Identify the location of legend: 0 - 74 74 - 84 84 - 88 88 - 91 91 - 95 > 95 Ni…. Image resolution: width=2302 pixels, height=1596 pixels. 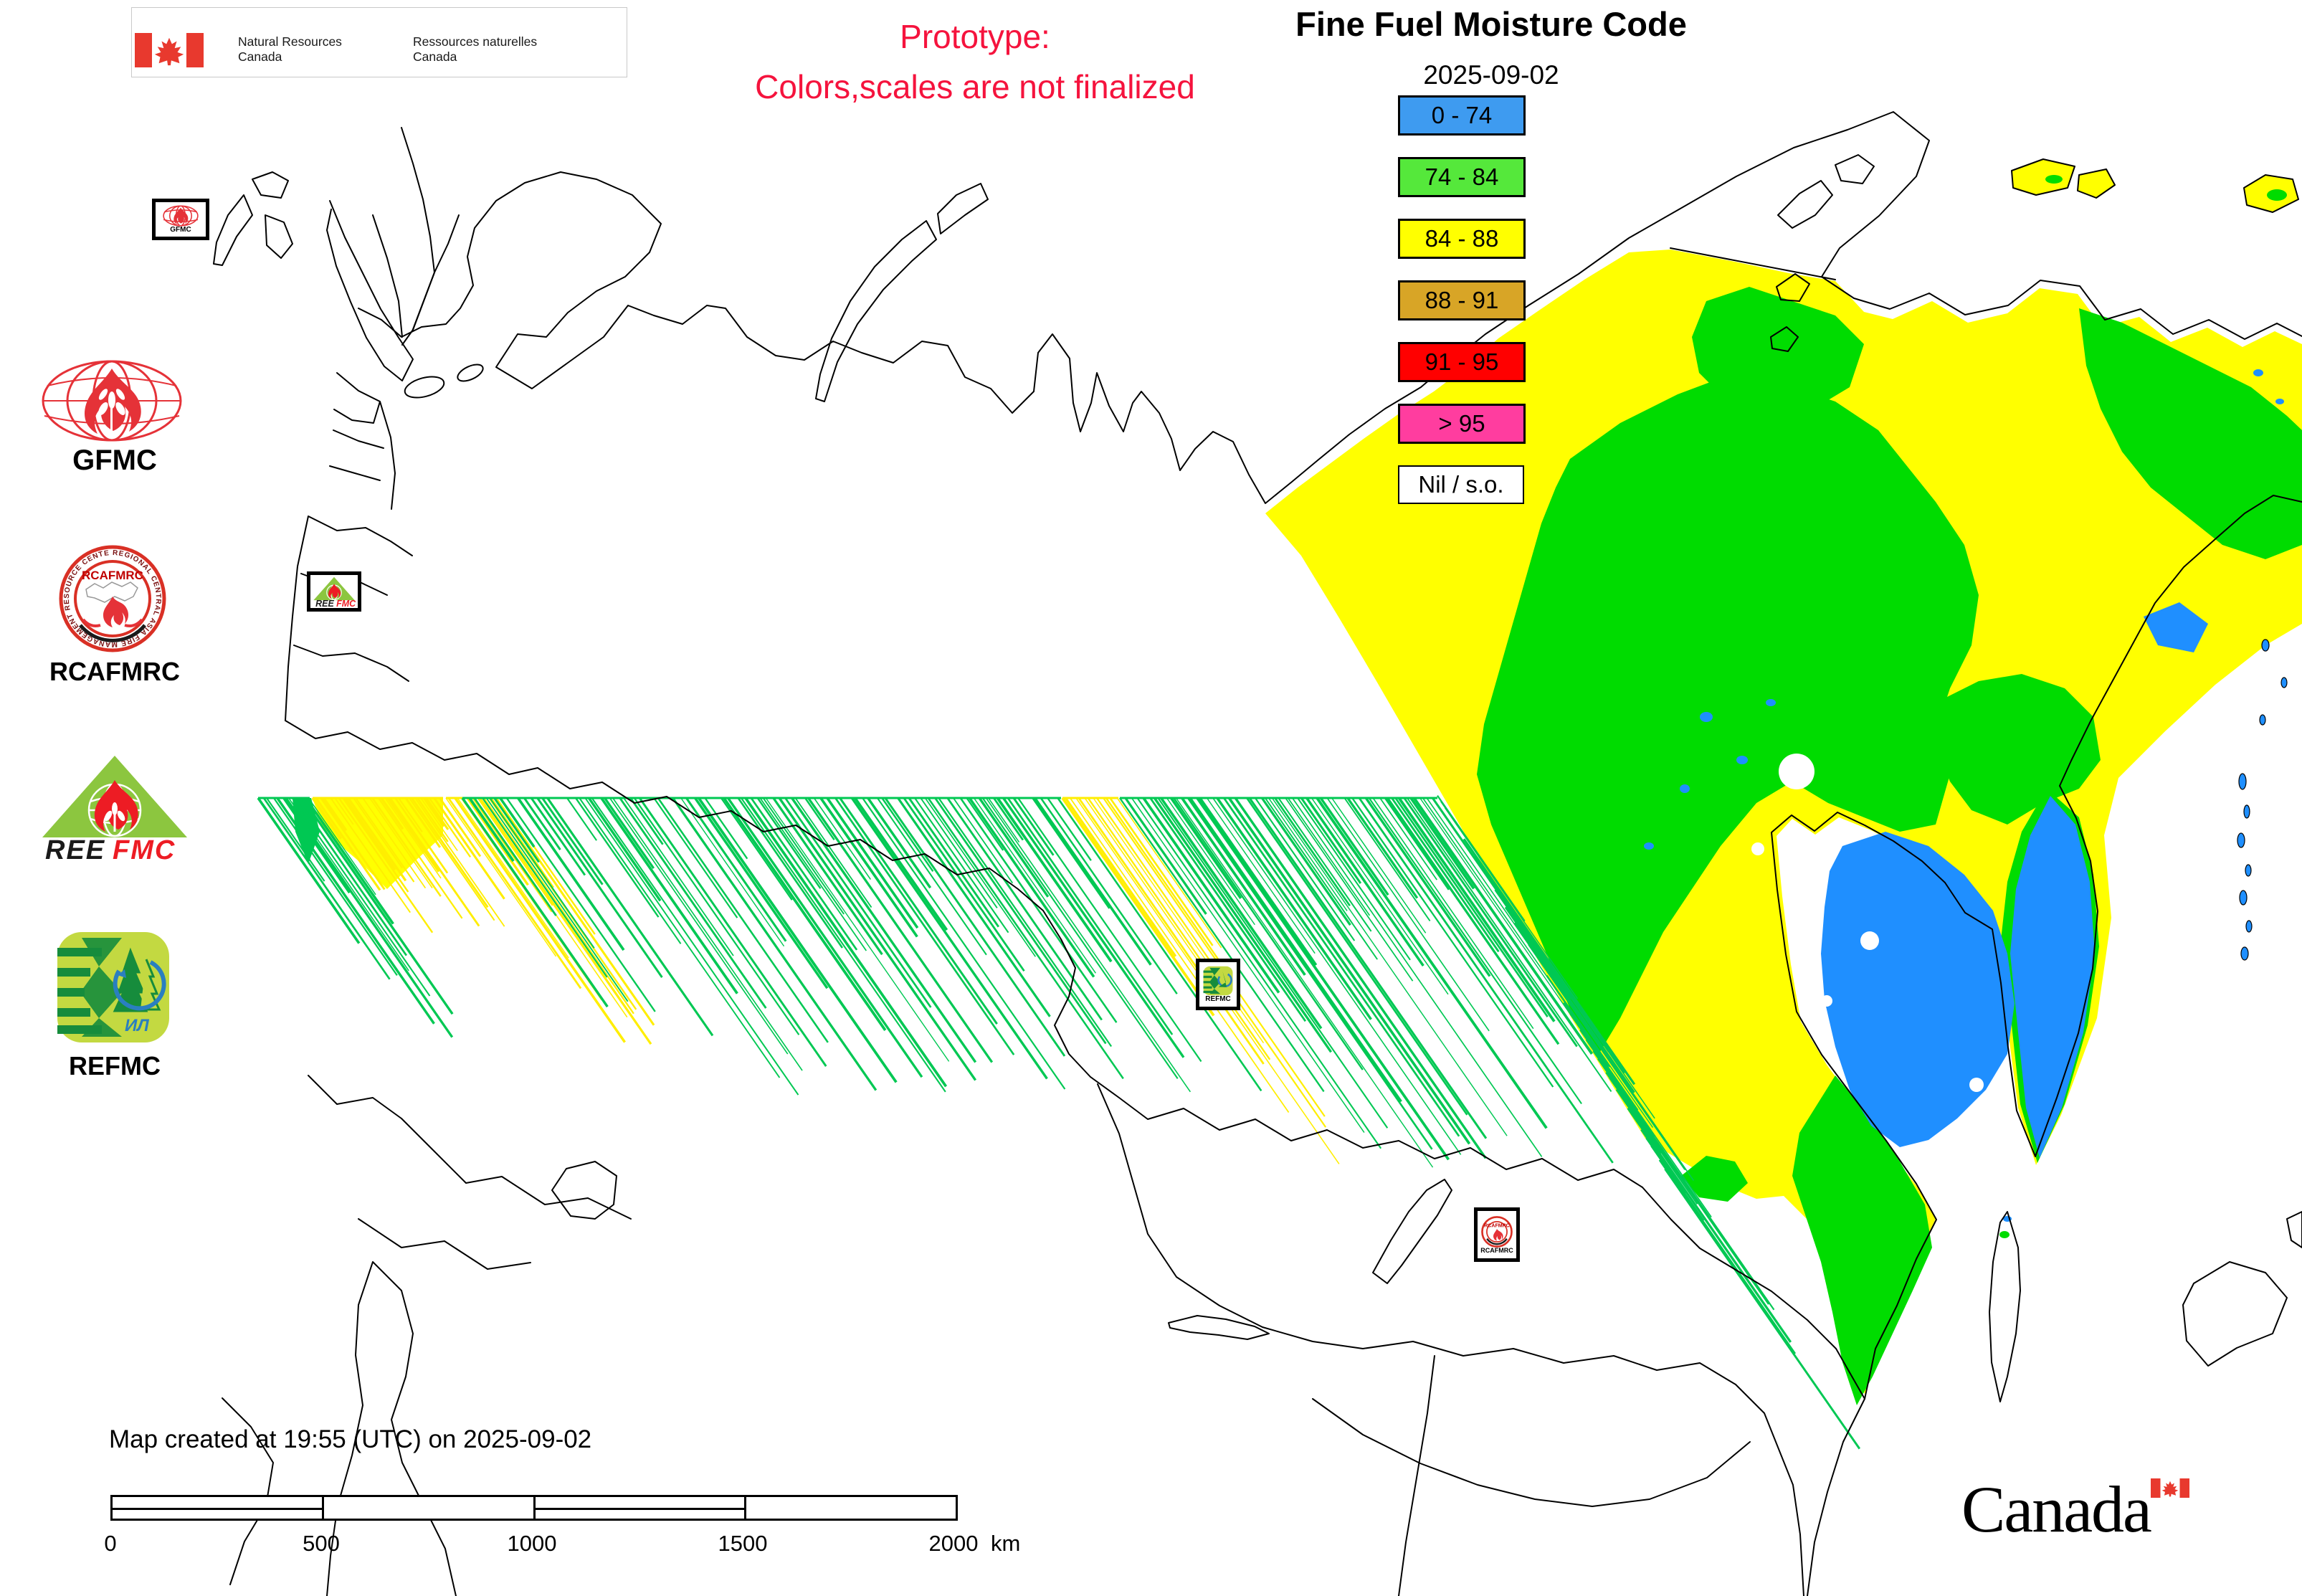
(1462, 310).